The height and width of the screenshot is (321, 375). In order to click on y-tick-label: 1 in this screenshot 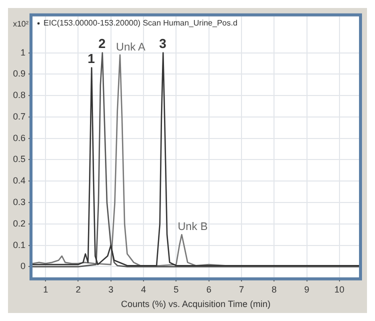, I will do `click(23, 52)`.